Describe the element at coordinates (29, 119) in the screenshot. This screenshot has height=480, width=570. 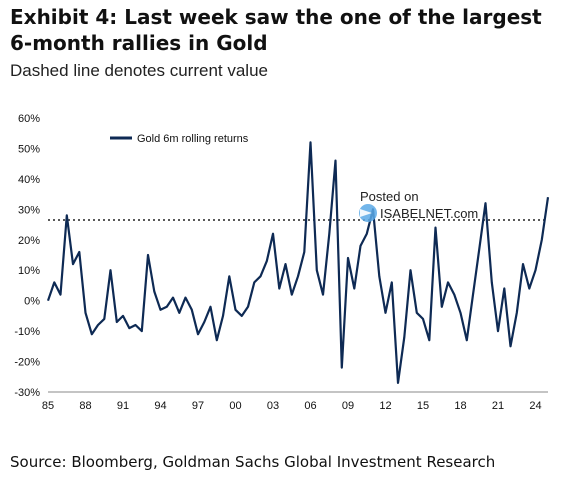
I see `y-tick-label: 60%` at that location.